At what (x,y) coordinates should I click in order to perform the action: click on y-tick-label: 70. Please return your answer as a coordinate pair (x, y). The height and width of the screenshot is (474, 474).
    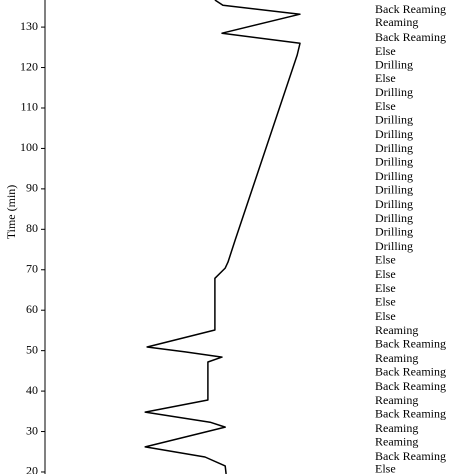
    Looking at the image, I should click on (32, 269).